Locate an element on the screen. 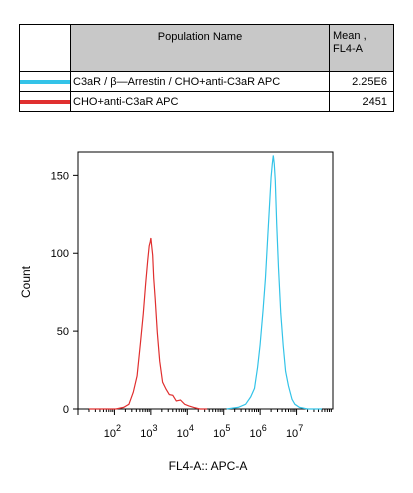 Image resolution: width=413 pixels, height=493 pixels. x-tick-label: 10⁷ is located at coordinates (294, 431).